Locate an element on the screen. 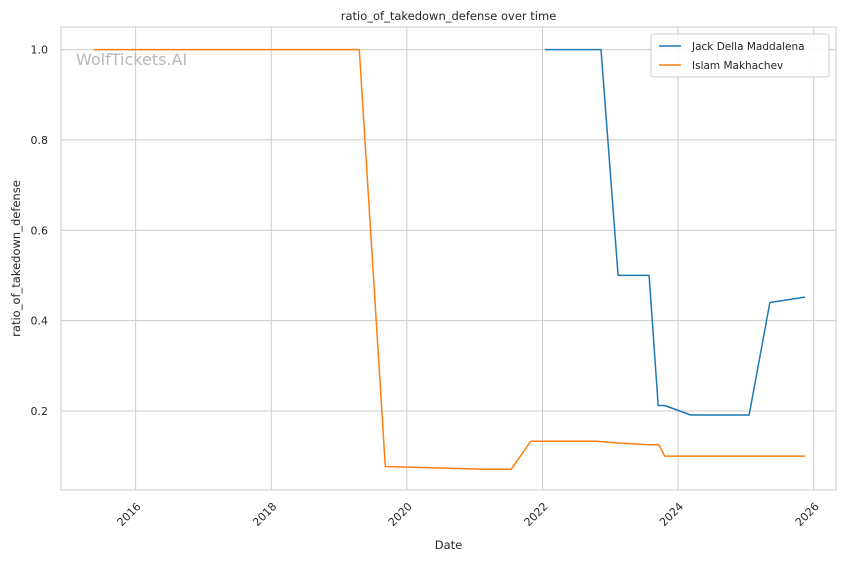 The height and width of the screenshot is (561, 844). y-tick-label: 0.2 is located at coordinates (40, 411).